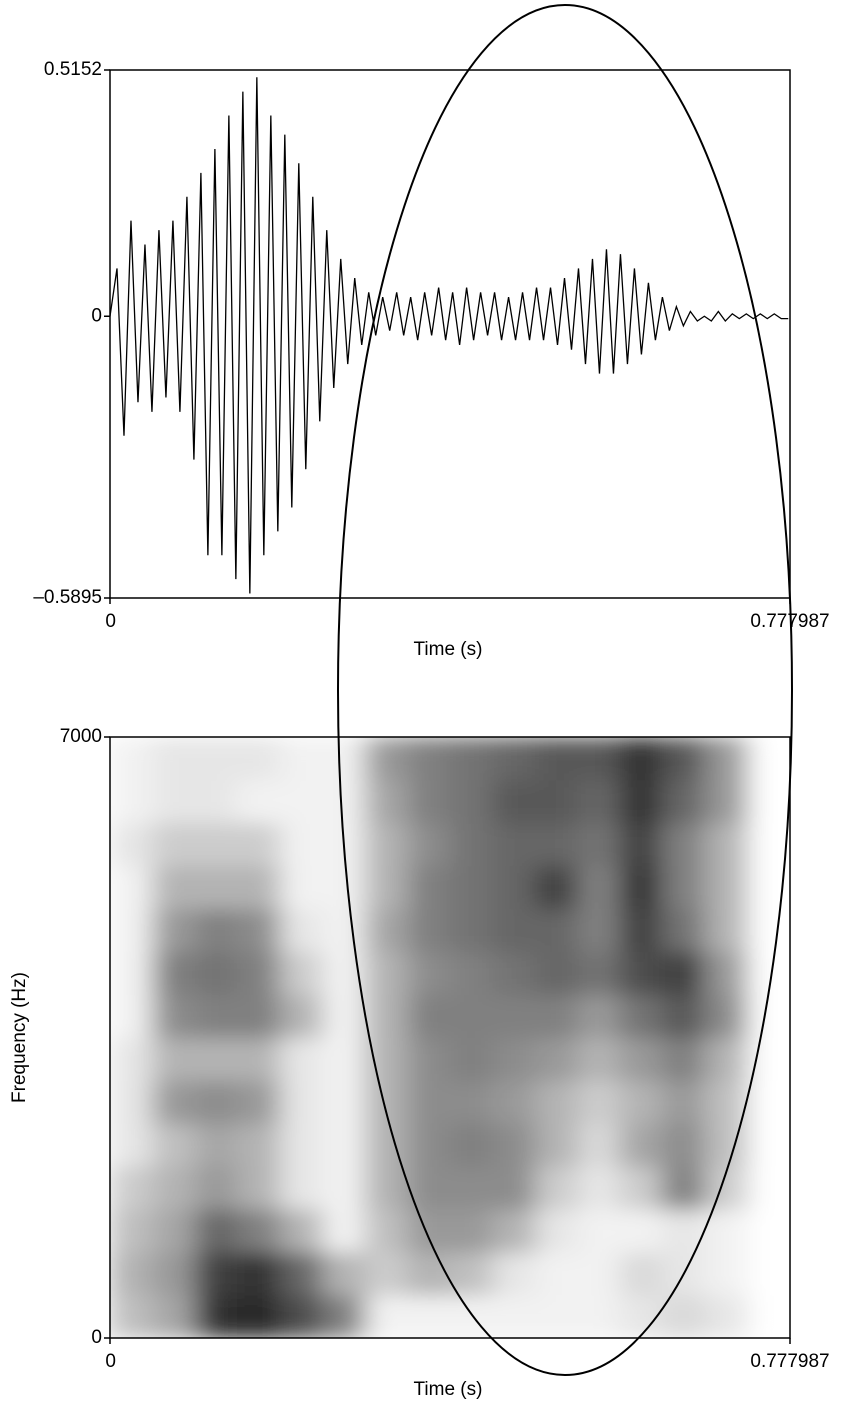  I want to click on y-tick-label: –0.5895, so click(67, 597).